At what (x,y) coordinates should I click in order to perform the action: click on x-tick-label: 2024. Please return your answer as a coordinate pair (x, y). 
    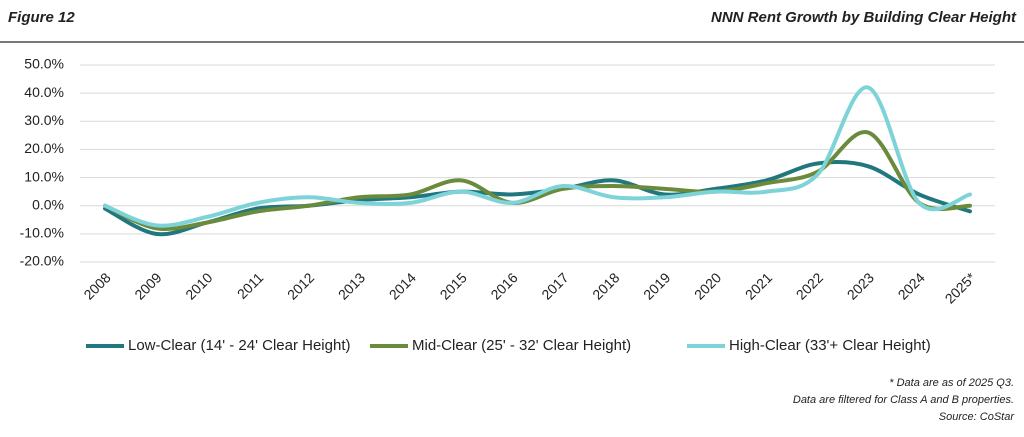
    Looking at the image, I should click on (911, 285).